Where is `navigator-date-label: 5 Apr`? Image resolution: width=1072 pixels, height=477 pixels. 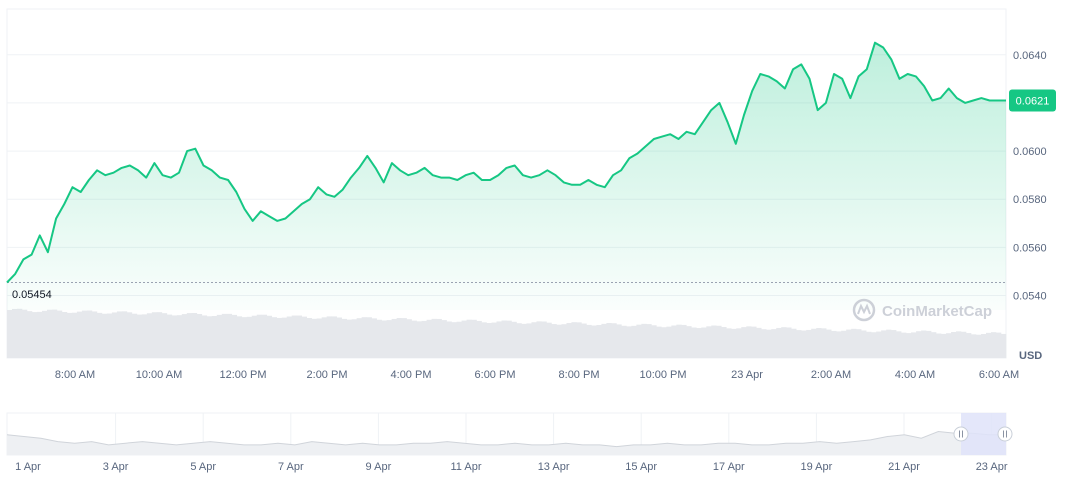 navigator-date-label: 5 Apr is located at coordinates (203, 467).